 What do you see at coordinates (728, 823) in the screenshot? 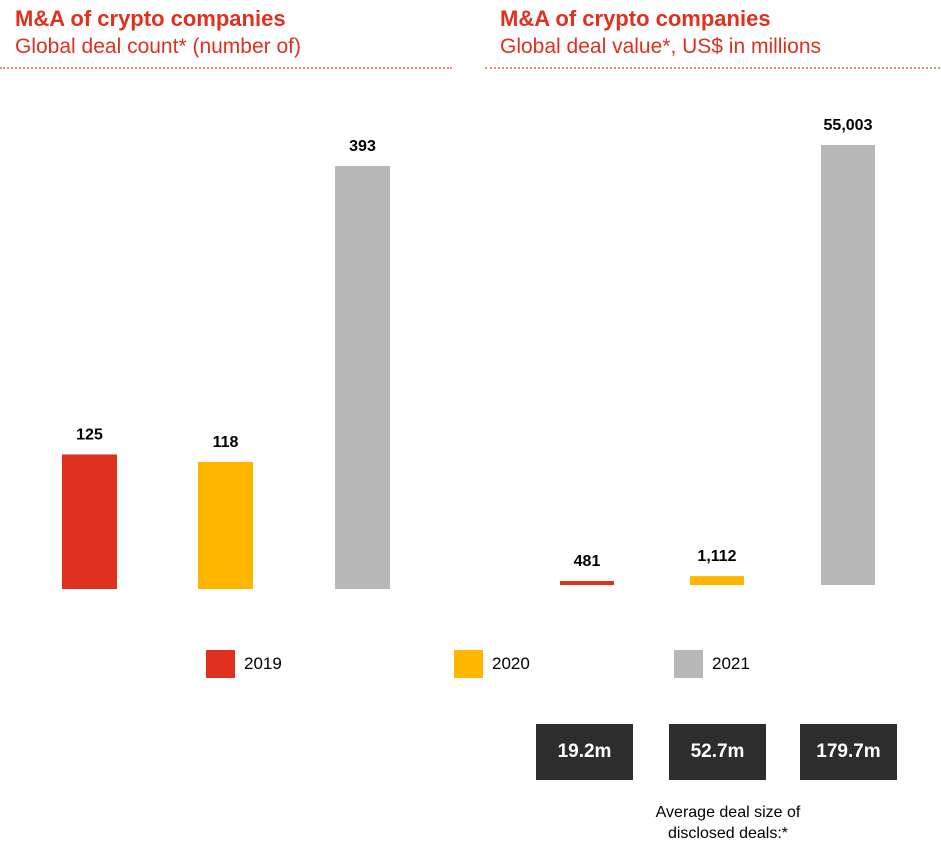
I see `avg-deal-size-caption: Average deal size of disclosed deals:*` at bounding box center [728, 823].